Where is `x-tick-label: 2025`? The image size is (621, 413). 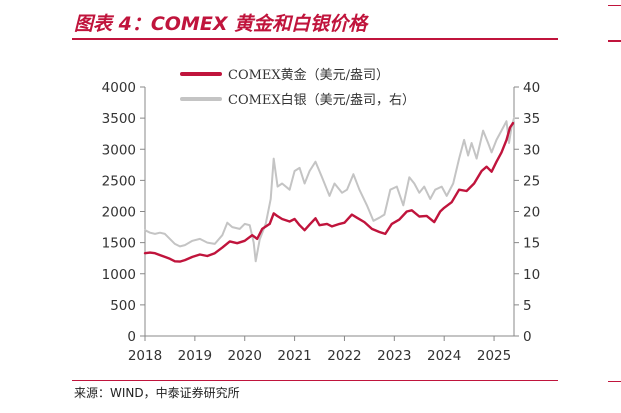
x-tick-label: 2025 is located at coordinates (494, 356).